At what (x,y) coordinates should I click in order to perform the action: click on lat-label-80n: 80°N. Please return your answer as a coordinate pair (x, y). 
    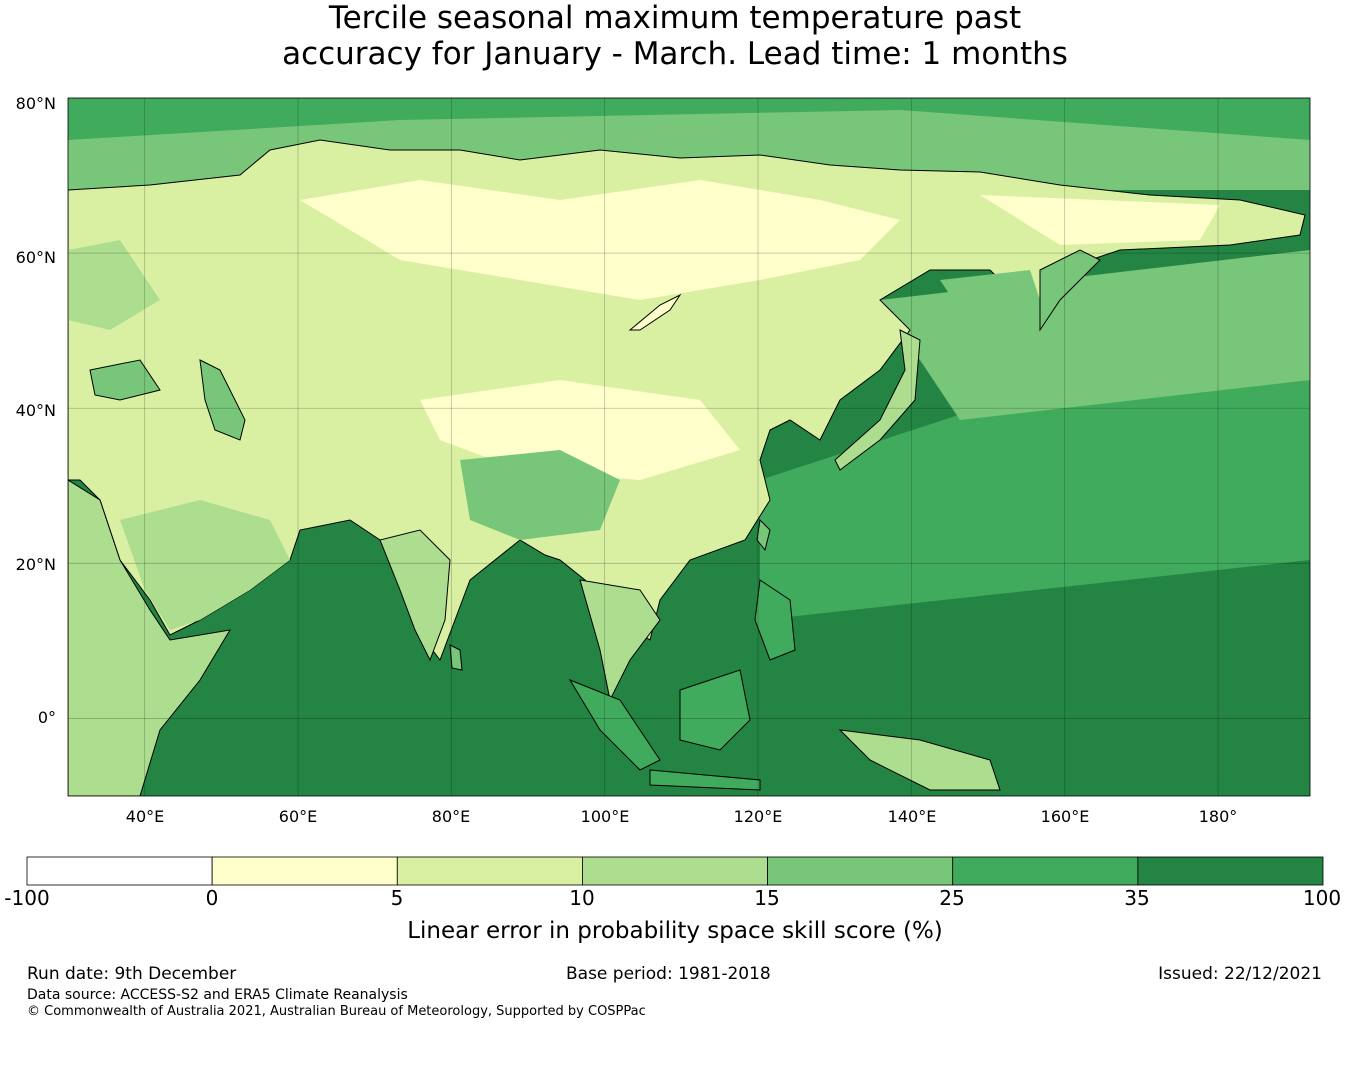
    Looking at the image, I should click on (35, 103).